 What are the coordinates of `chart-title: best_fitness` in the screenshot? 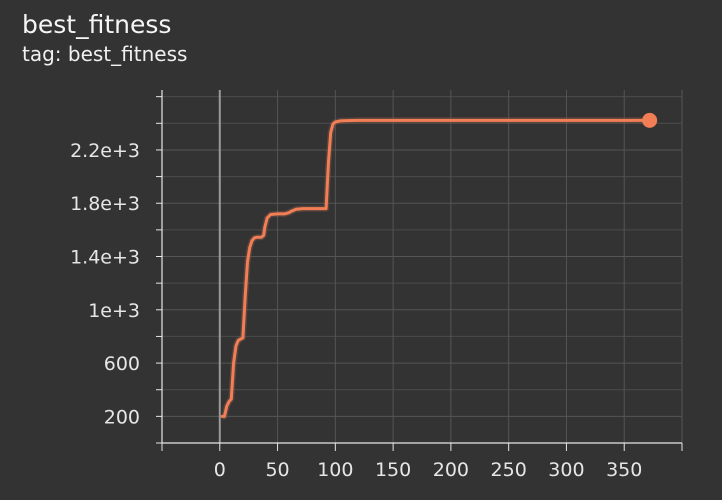 It's located at (97, 24).